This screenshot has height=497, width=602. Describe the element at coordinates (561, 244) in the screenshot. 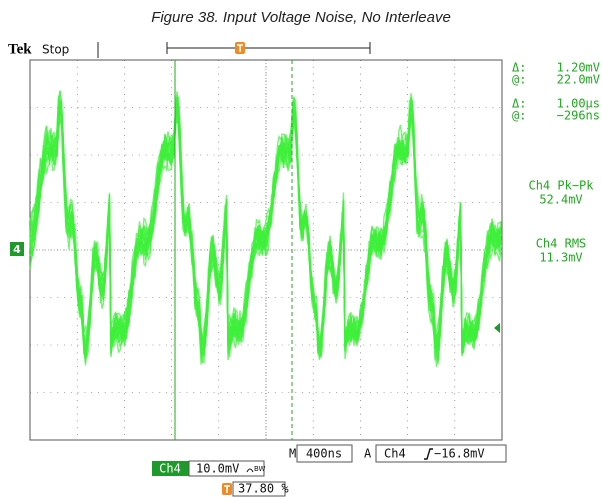

I see `measurement-label: Ch4 RMS` at that location.